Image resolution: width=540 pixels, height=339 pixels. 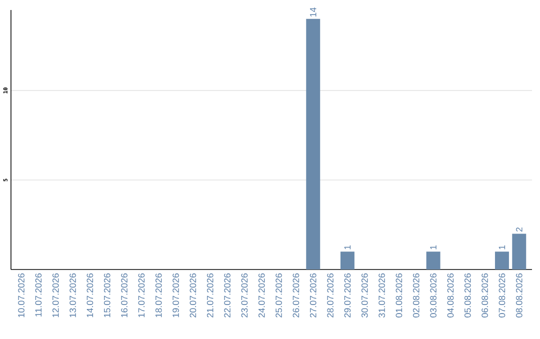 What do you see at coordinates (433, 295) in the screenshot?
I see `x-tick-label: 03.08.2026` at bounding box center [433, 295].